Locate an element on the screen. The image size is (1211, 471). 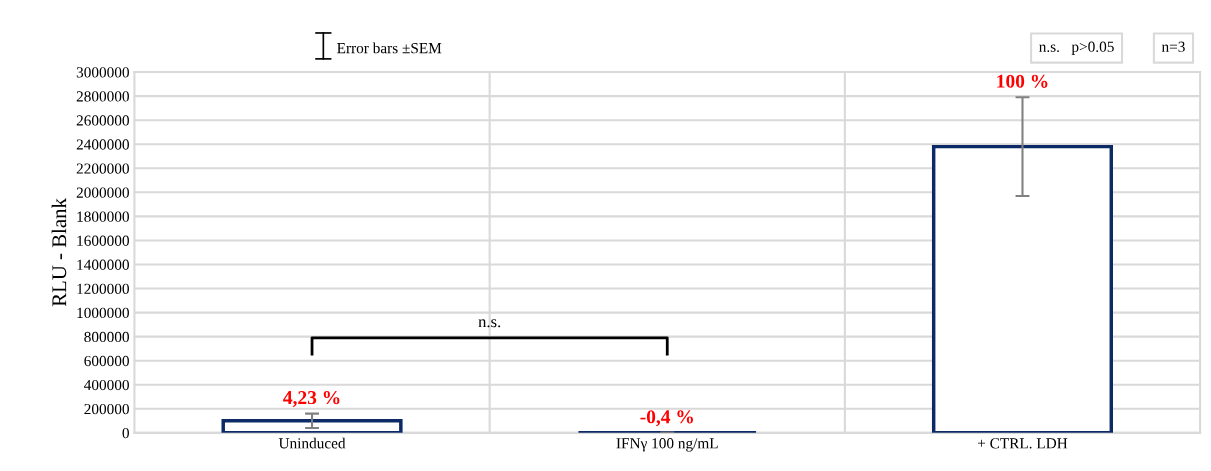
annotation: n.s. is located at coordinates (489, 323).